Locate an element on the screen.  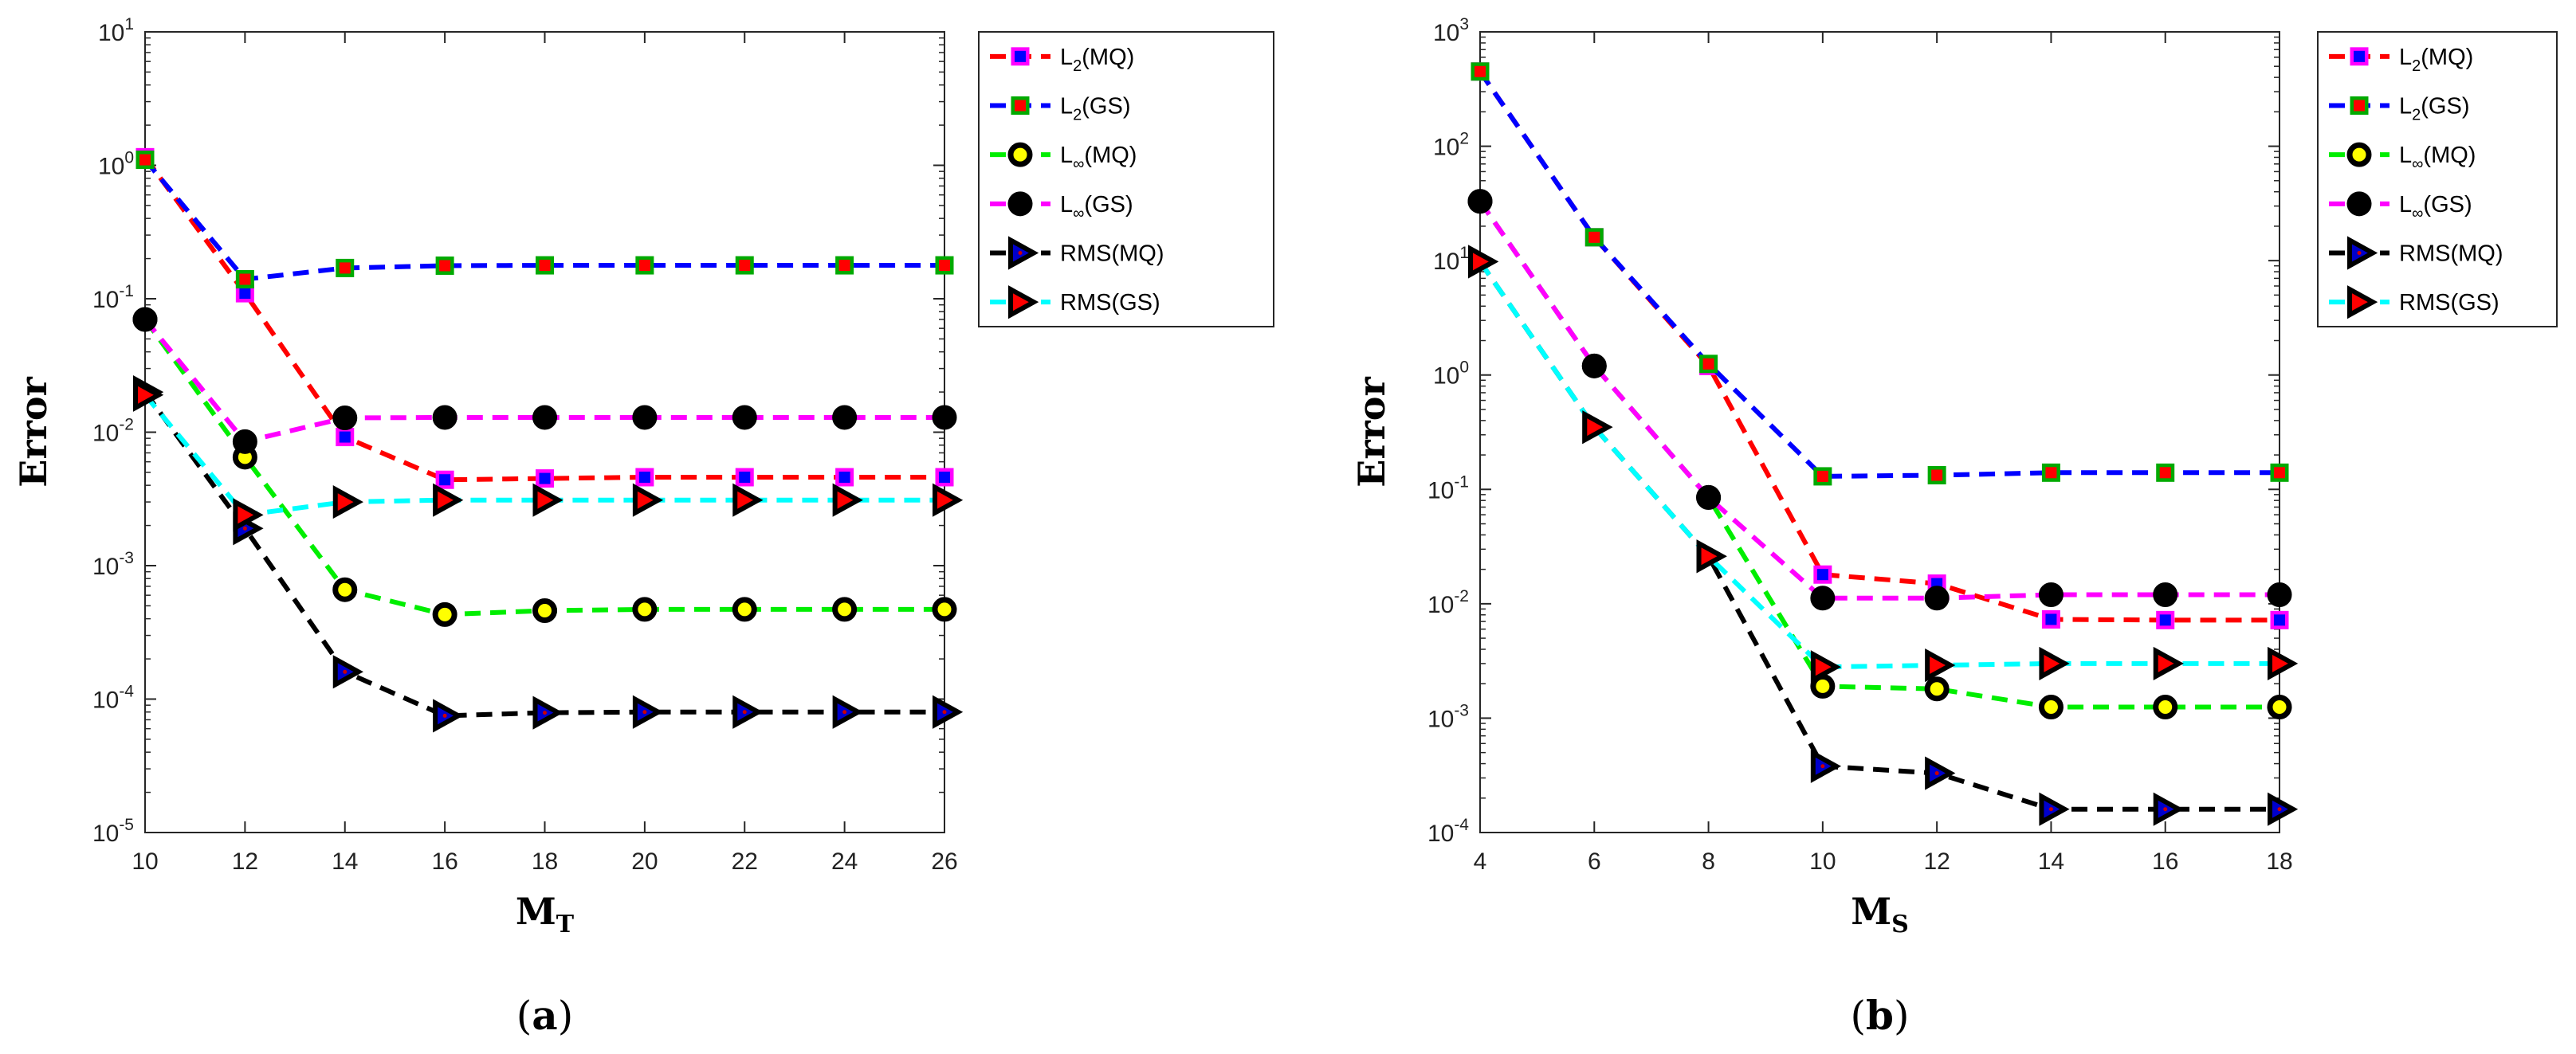
y-tick-label: 10⁻² is located at coordinates (1448, 602).